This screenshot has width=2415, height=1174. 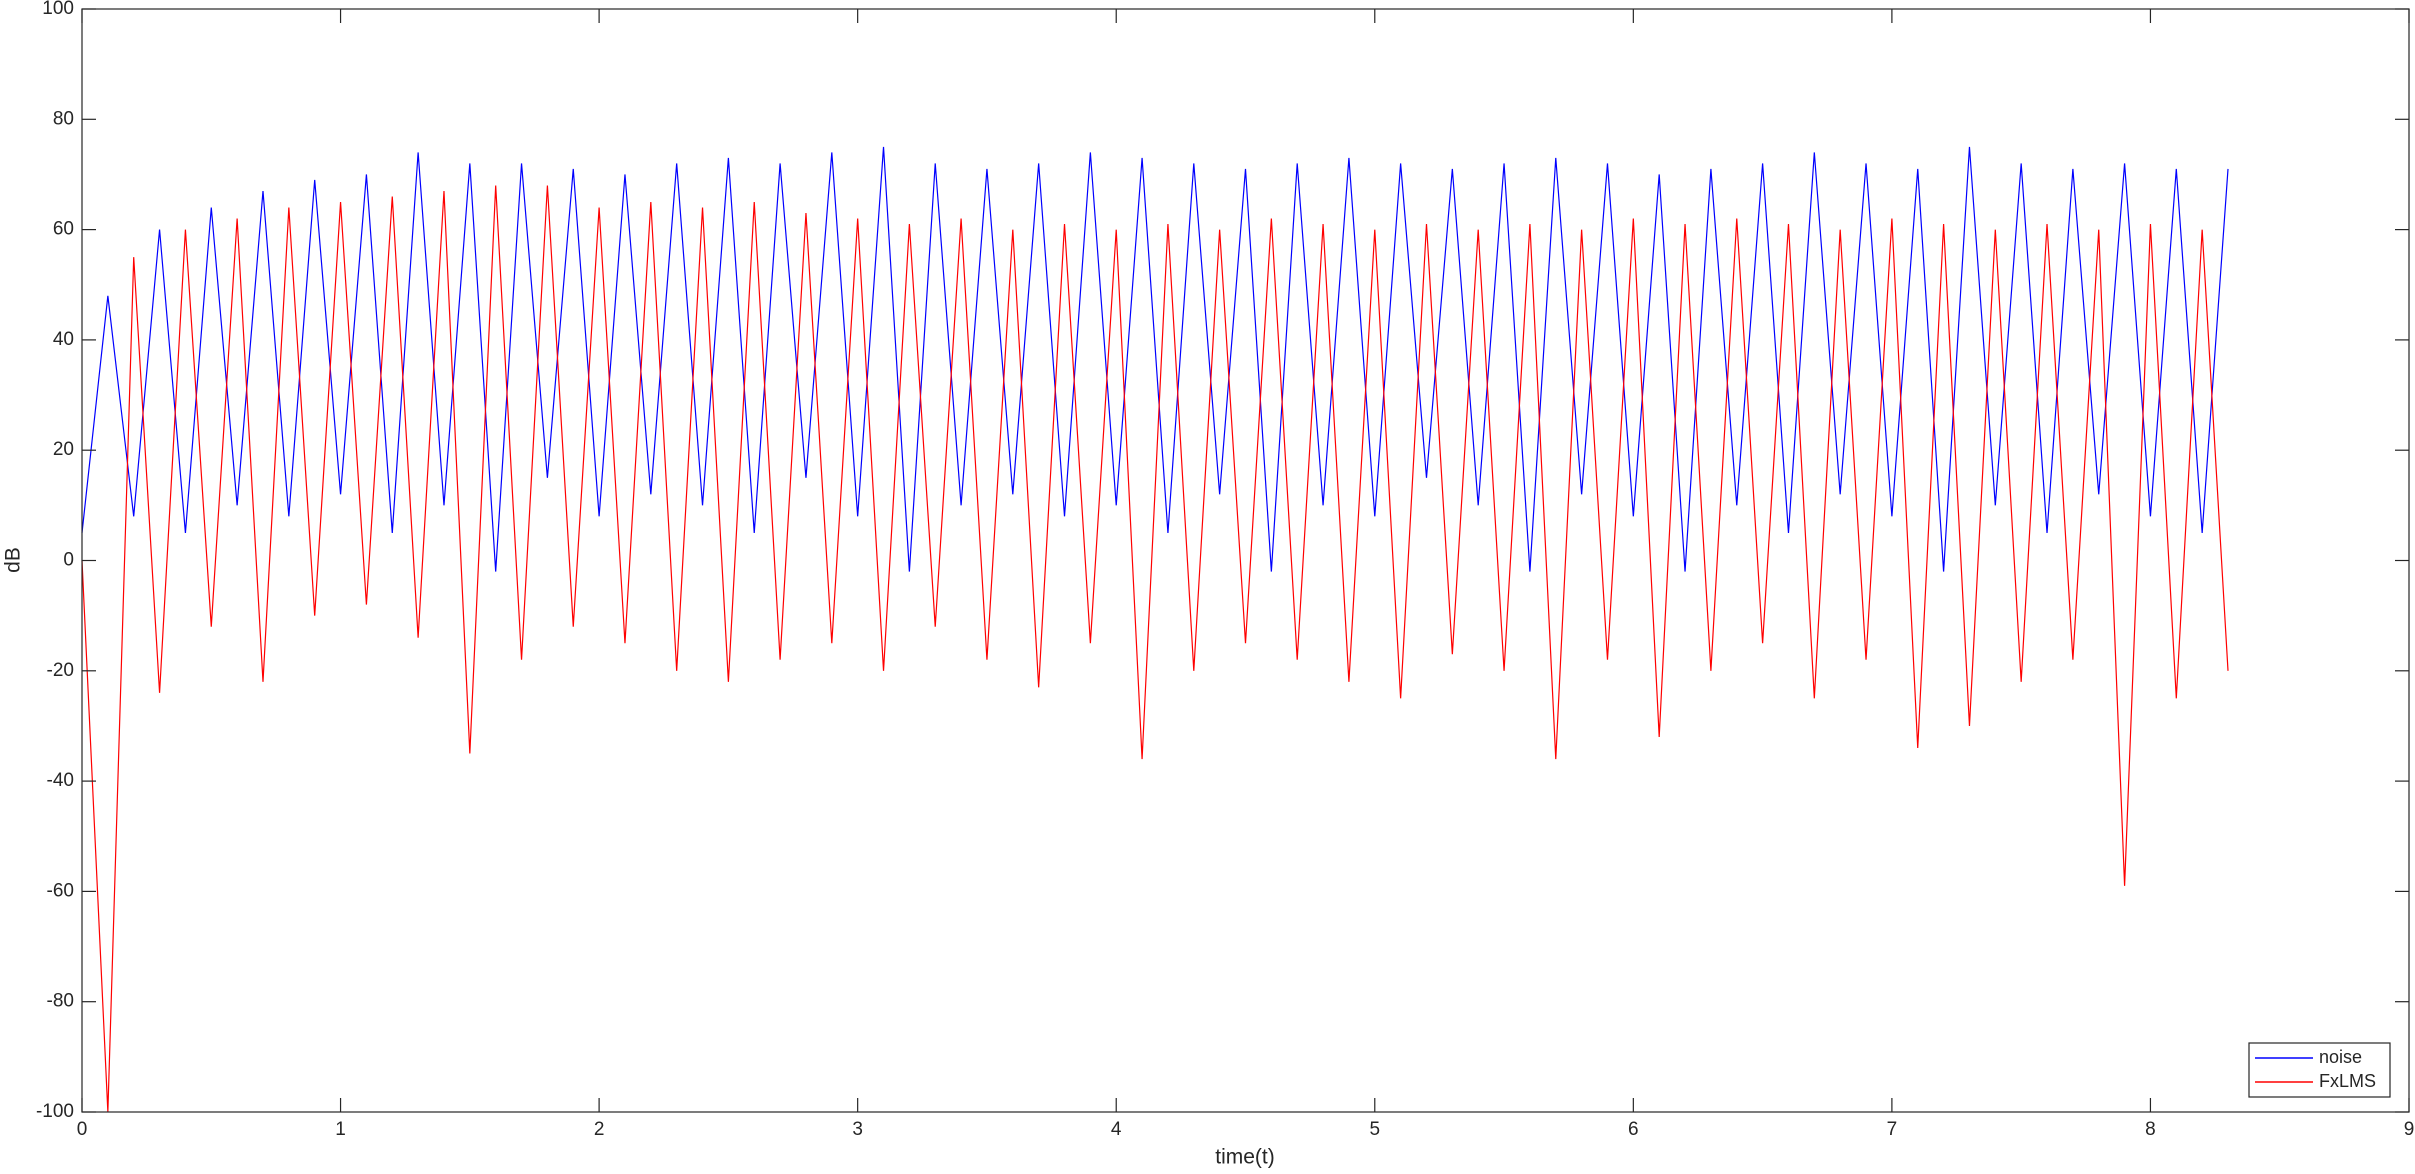 What do you see at coordinates (340, 1129) in the screenshot?
I see `x-tick-label: 1` at bounding box center [340, 1129].